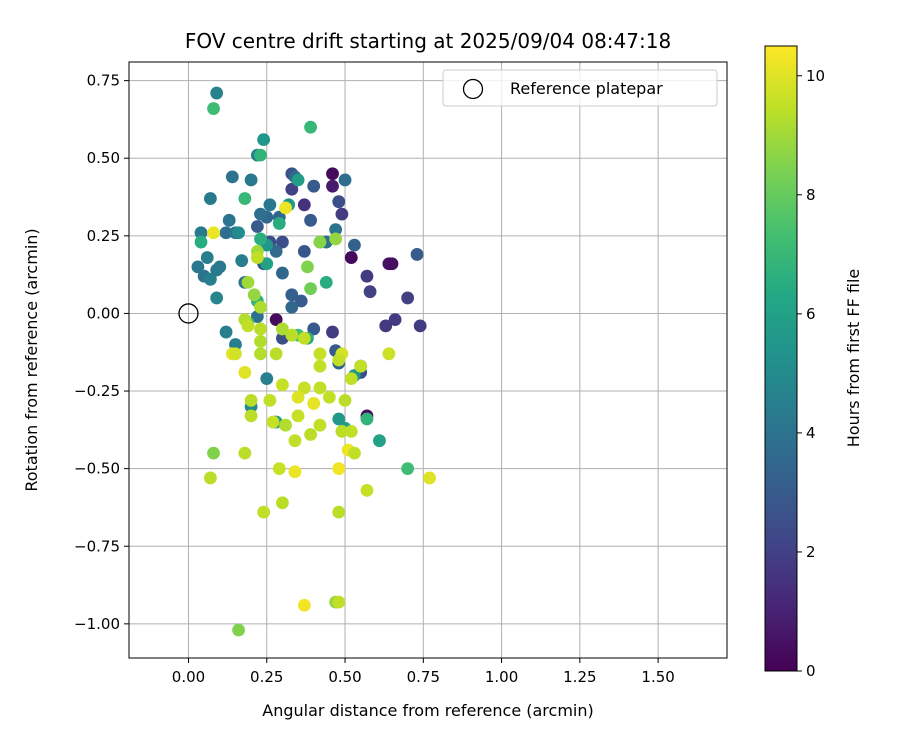 Image resolution: width=900 pixels, height=750 pixels. What do you see at coordinates (188, 313) in the screenshot?
I see `reference-point` at bounding box center [188, 313].